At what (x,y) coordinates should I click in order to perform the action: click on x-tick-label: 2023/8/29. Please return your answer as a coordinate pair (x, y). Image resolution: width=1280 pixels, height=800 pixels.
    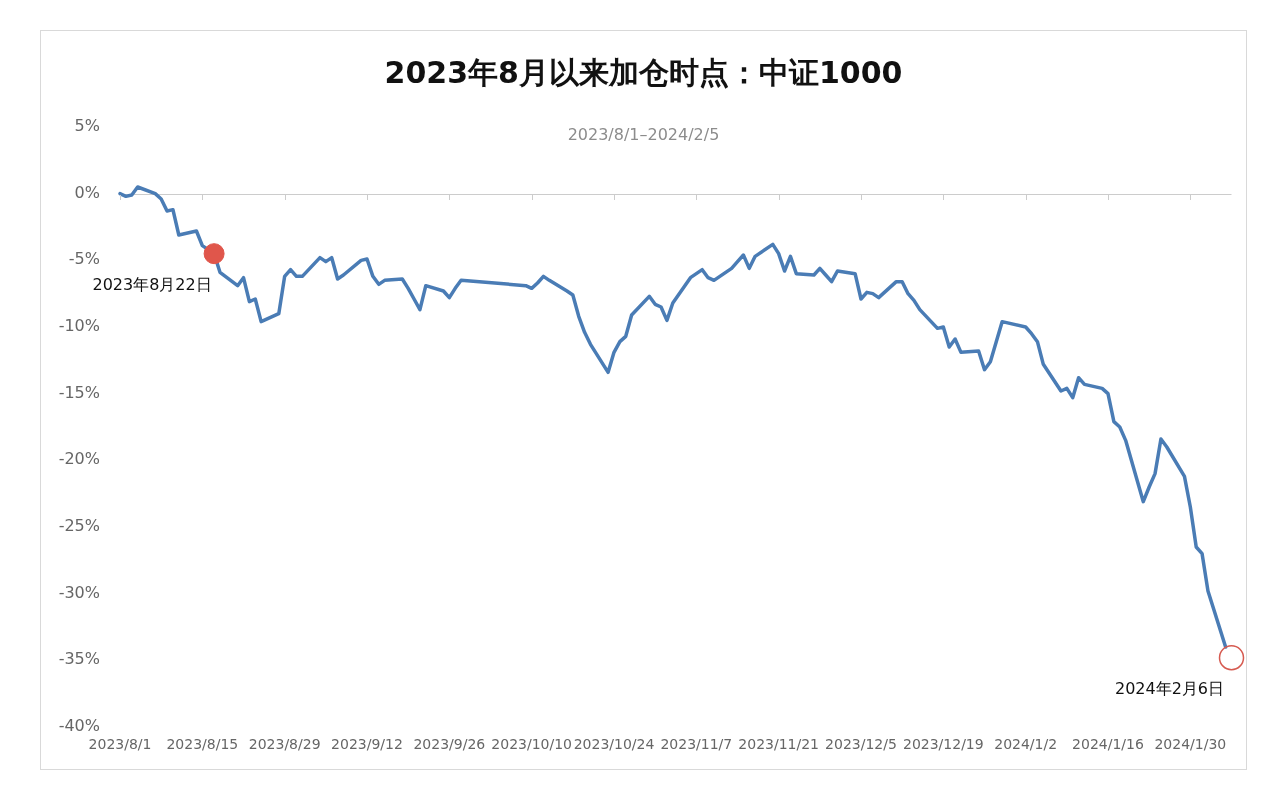
    Looking at the image, I should click on (284, 744).